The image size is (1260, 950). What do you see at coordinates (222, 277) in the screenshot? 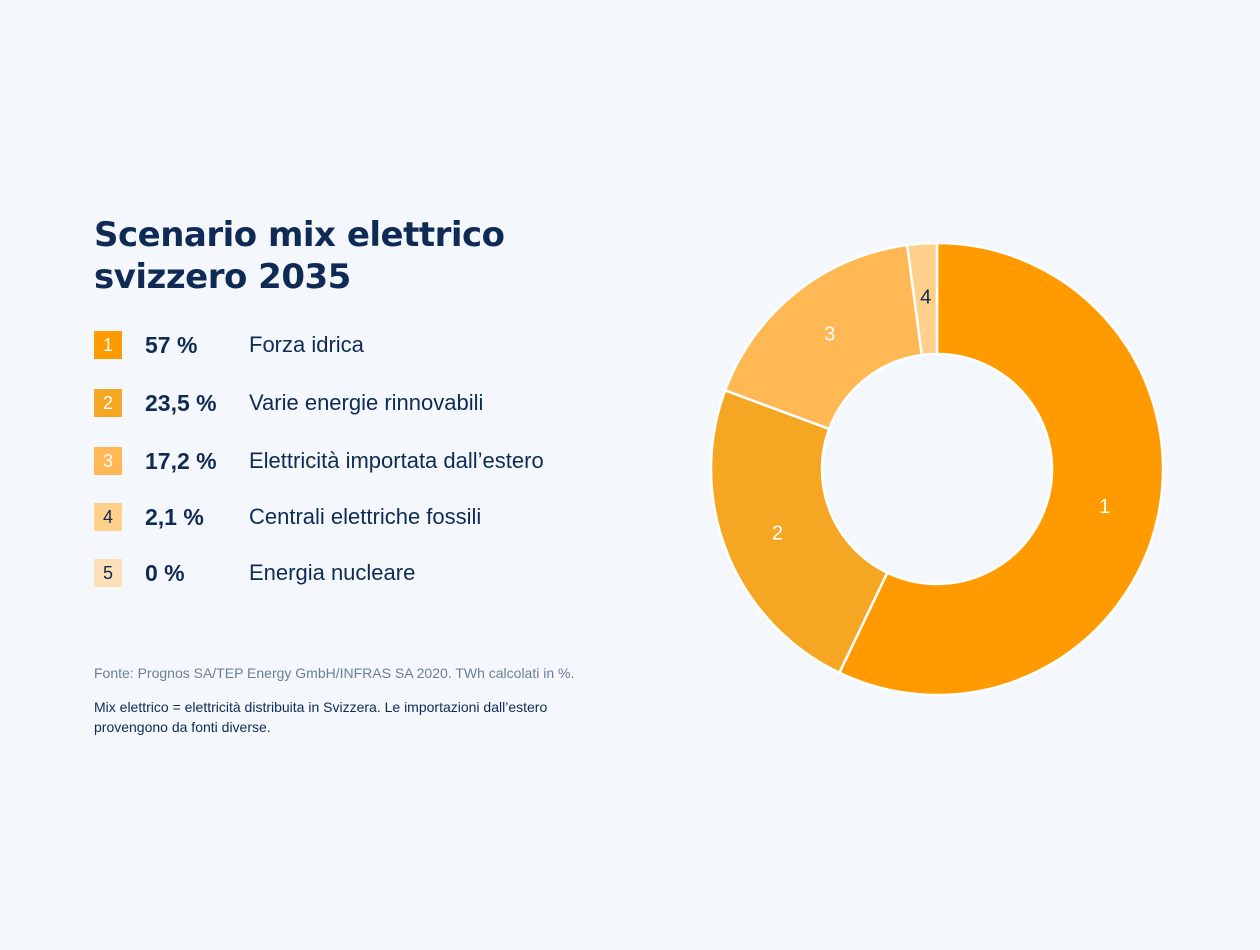
I see `chart-title-line-2: svizzero 2035` at bounding box center [222, 277].